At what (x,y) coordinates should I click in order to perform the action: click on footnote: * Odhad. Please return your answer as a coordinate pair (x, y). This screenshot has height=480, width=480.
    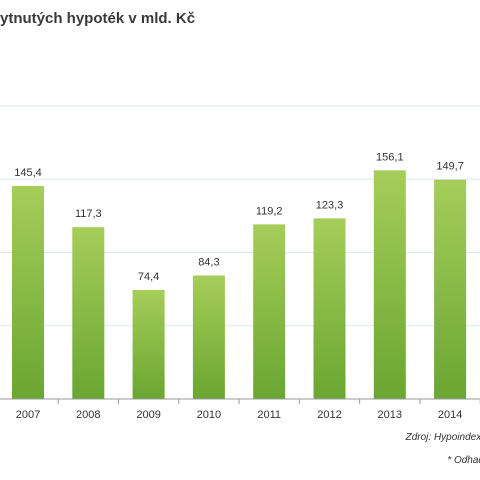
    Looking at the image, I should click on (463, 460).